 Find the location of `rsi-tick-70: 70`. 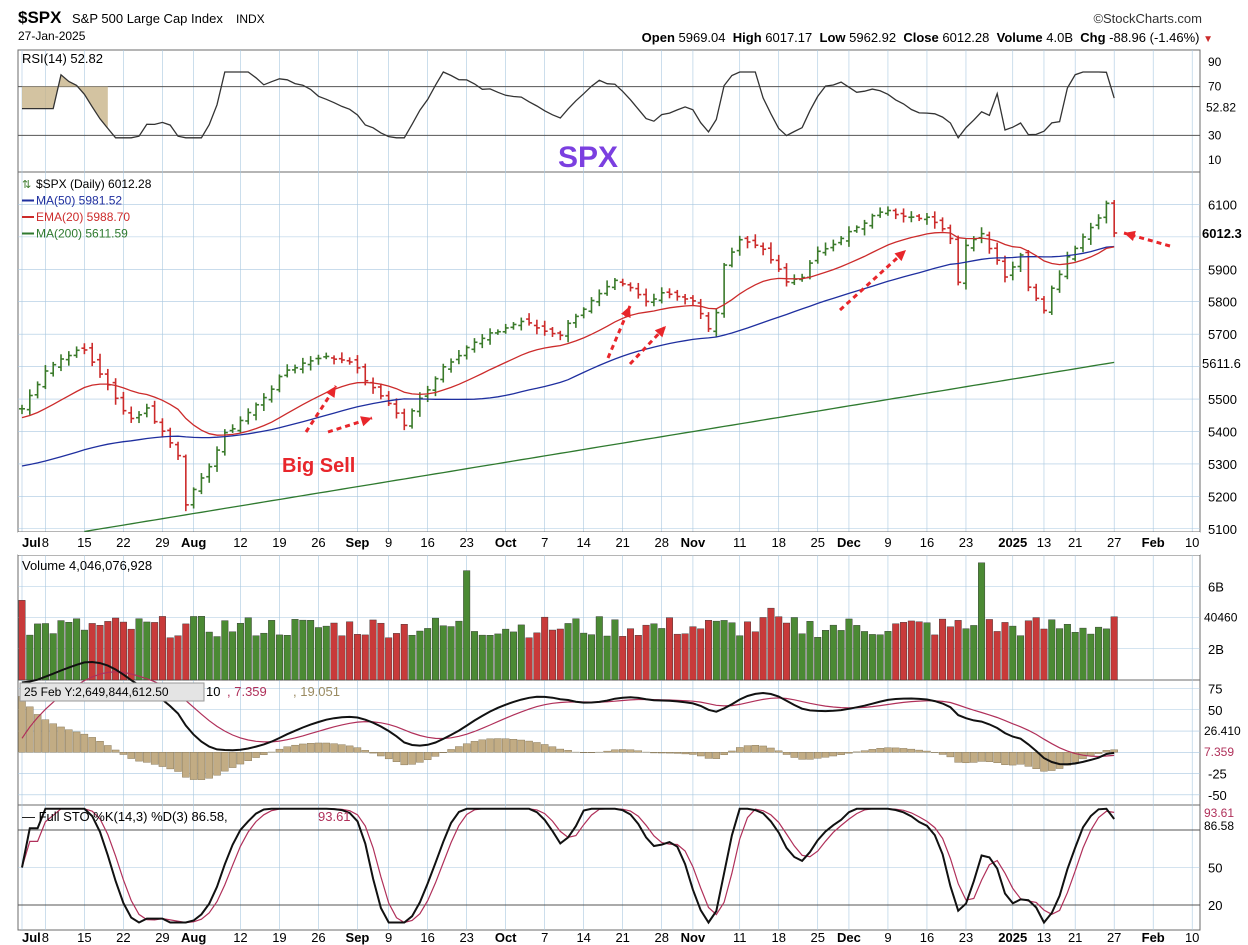

rsi-tick-70: 70 is located at coordinates (1215, 87).